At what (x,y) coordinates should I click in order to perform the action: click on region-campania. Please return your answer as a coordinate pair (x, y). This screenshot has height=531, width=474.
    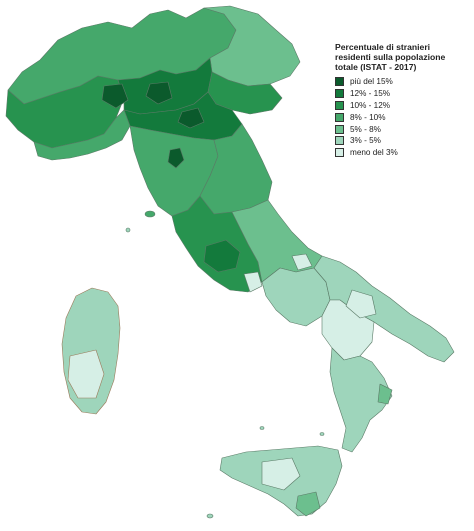
    Looking at the image, I should click on (296, 297).